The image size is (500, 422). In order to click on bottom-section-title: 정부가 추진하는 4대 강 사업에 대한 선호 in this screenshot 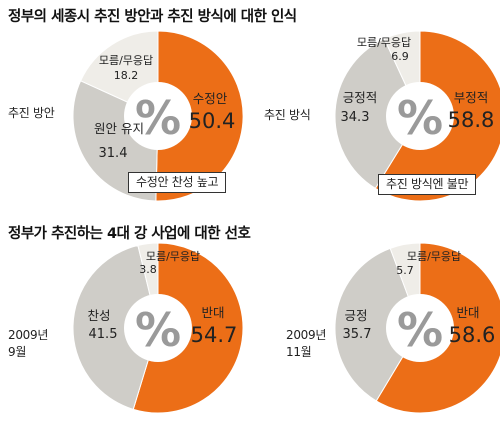, I will do `click(129, 234)`.